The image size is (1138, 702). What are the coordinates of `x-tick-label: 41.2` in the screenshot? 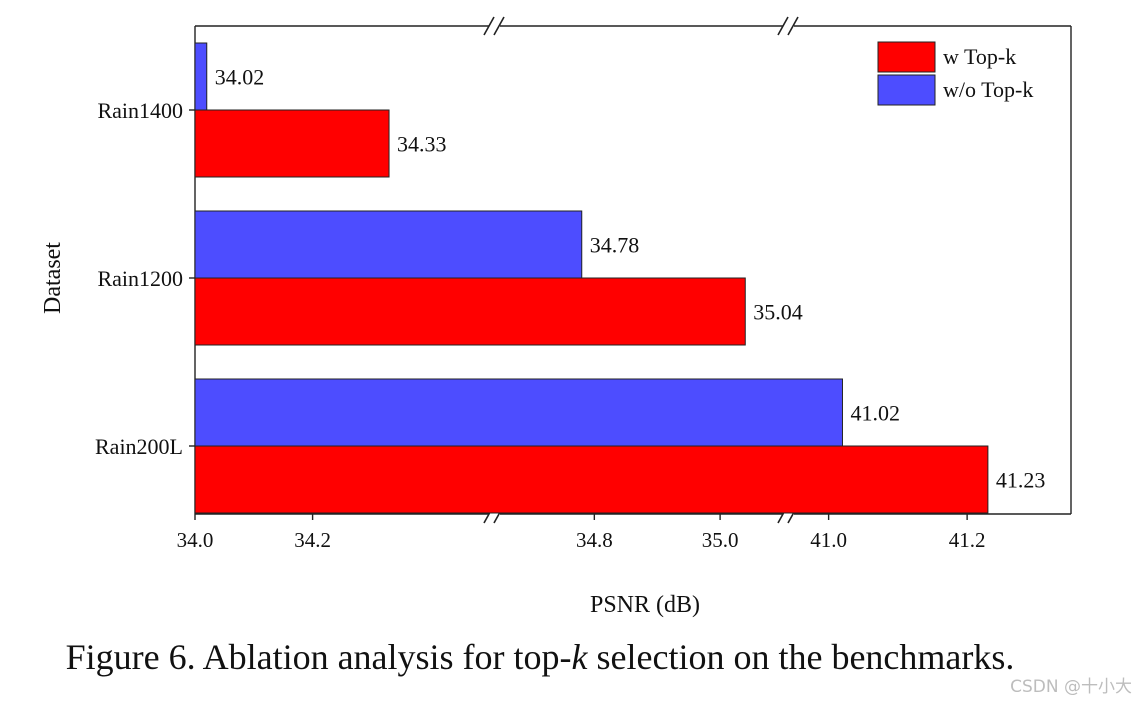 It's located at (967, 540).